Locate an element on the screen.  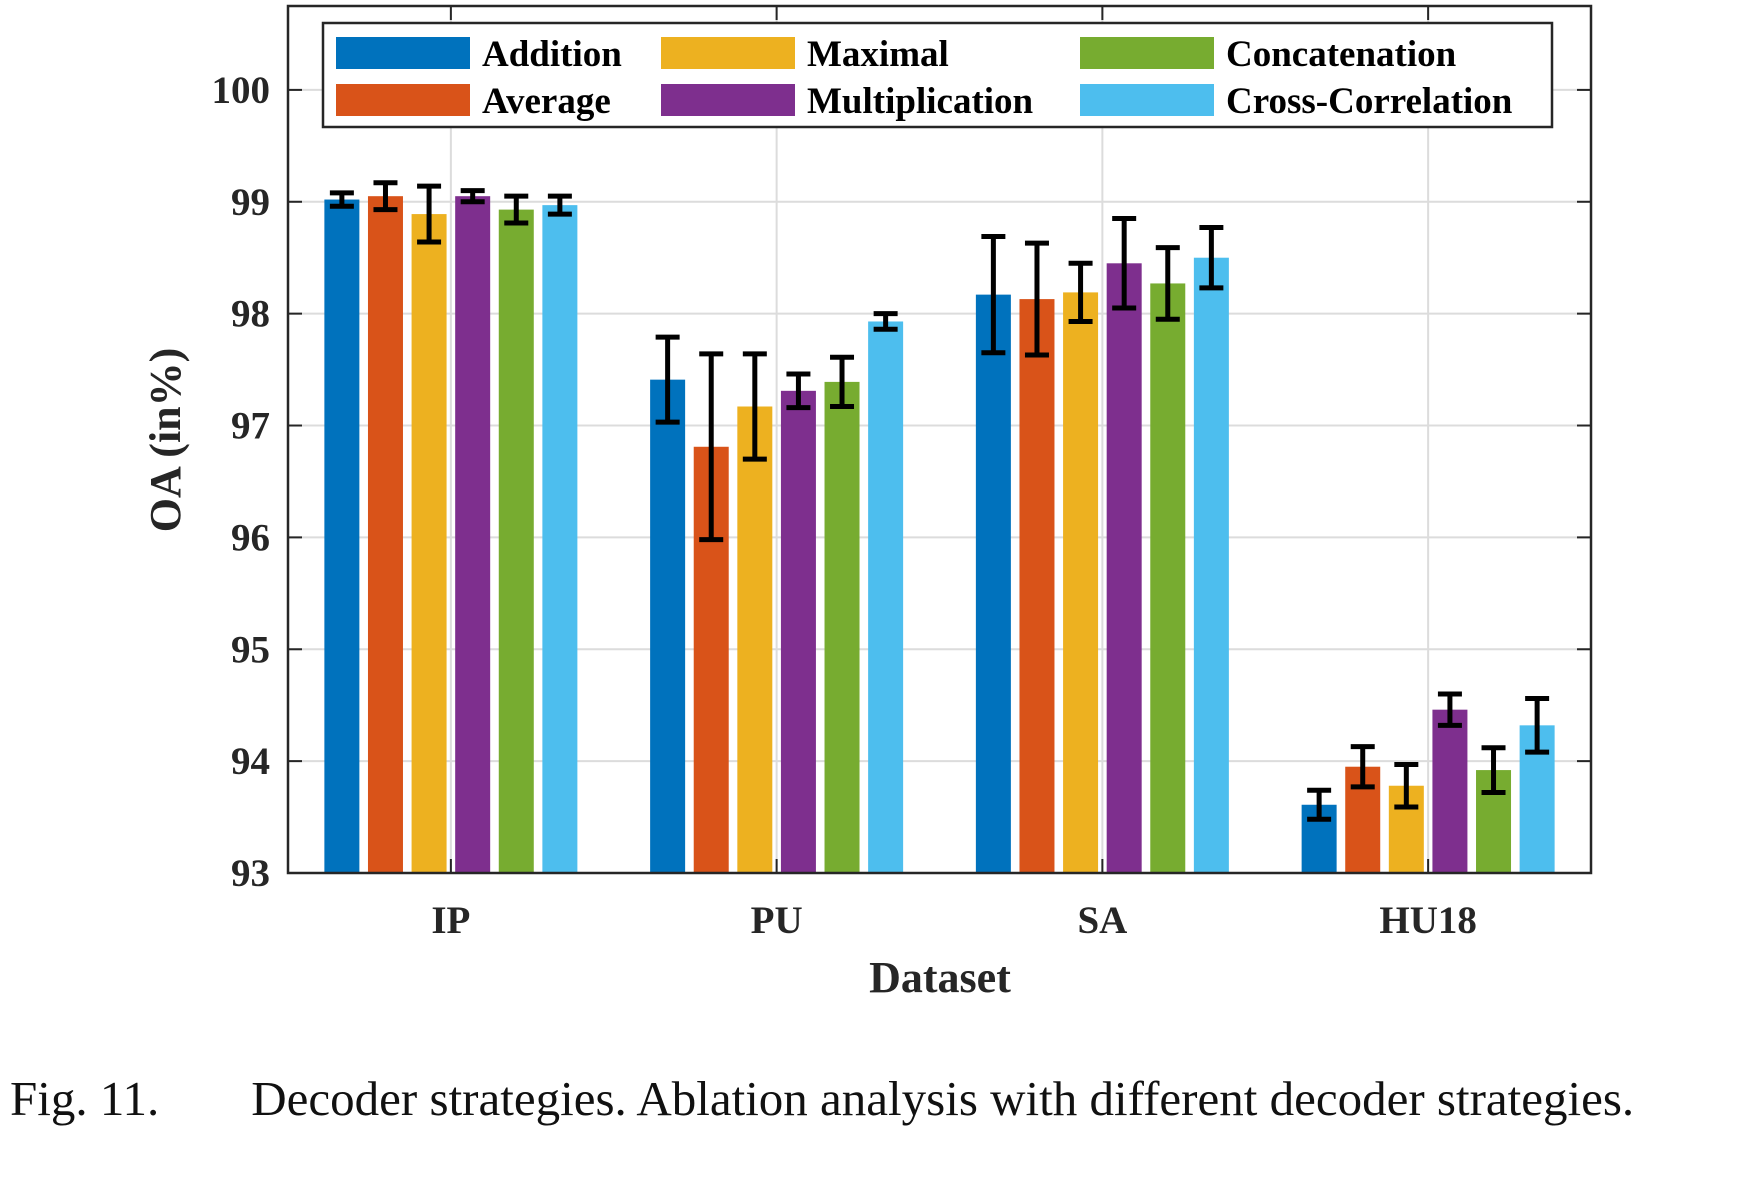
legend-item: Cross-Correlation is located at coordinates (1296, 101).